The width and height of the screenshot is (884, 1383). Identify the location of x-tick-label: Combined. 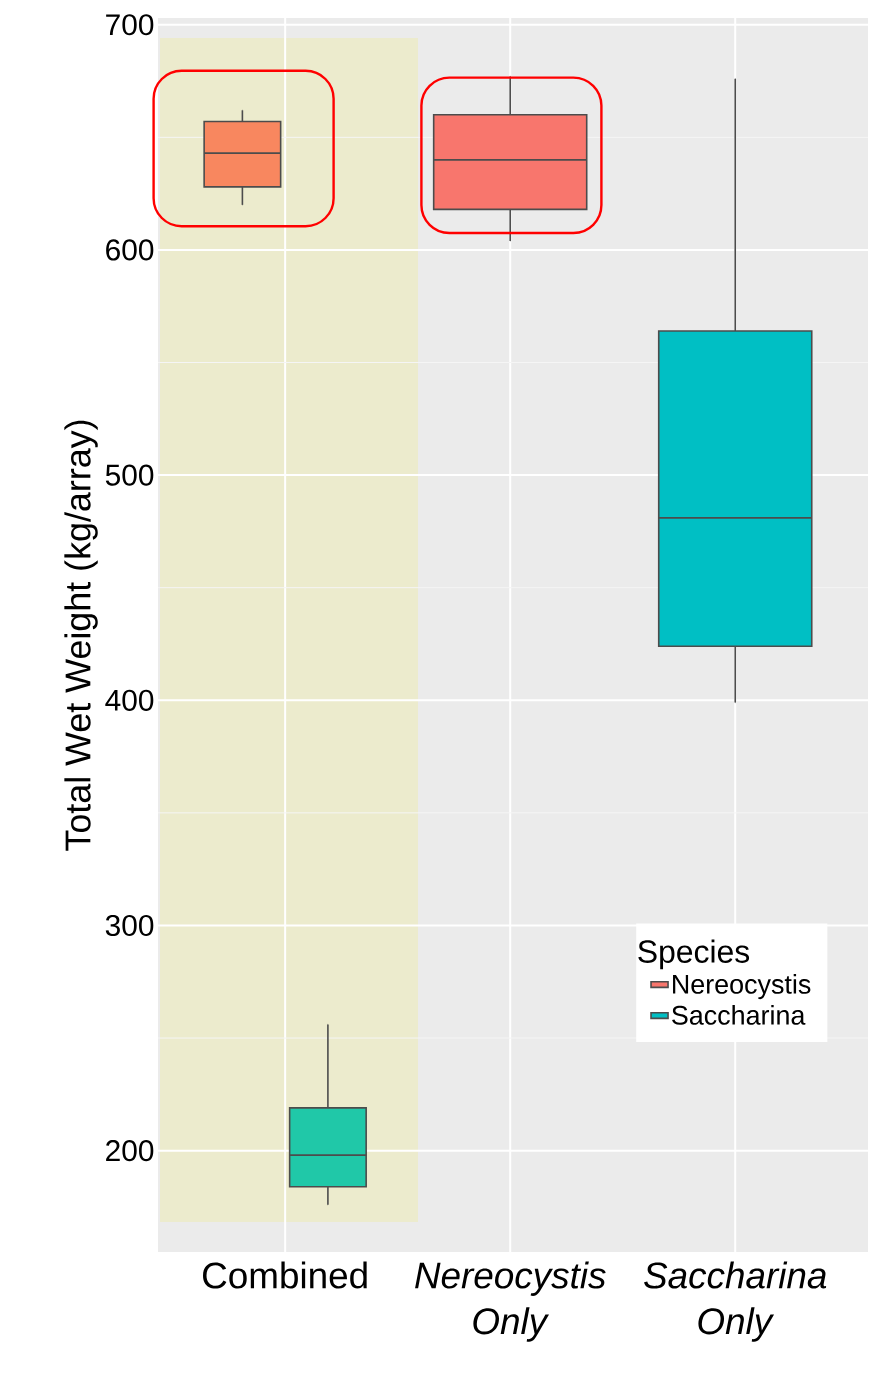
(285, 1275).